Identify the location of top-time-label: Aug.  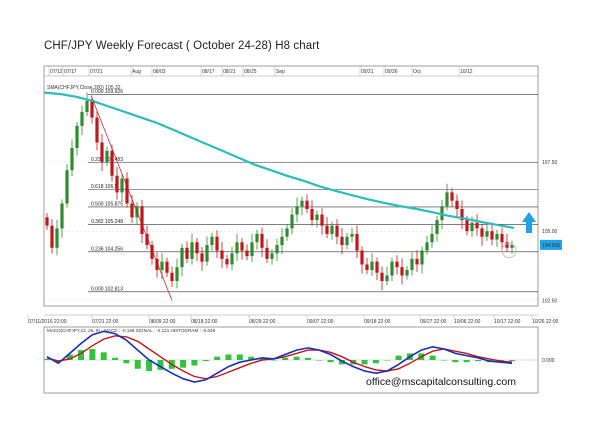
(136, 72).